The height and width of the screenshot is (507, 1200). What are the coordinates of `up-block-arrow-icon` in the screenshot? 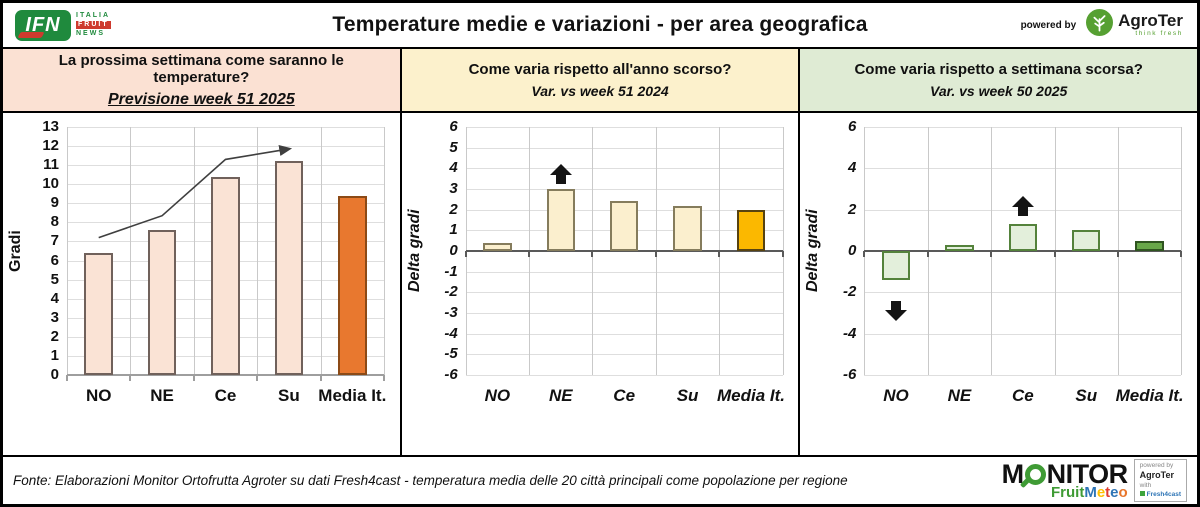 It's located at (1022, 205).